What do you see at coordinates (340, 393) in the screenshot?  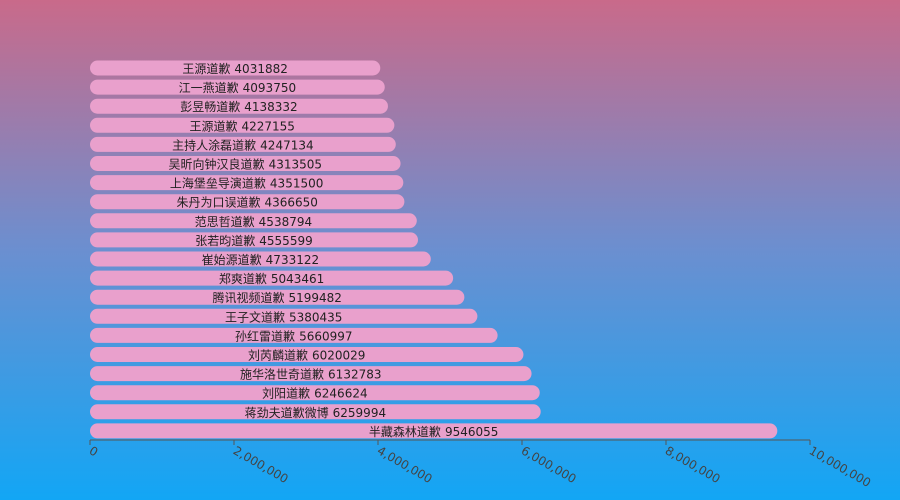 I see `bar-value: 6246624` at bounding box center [340, 393].